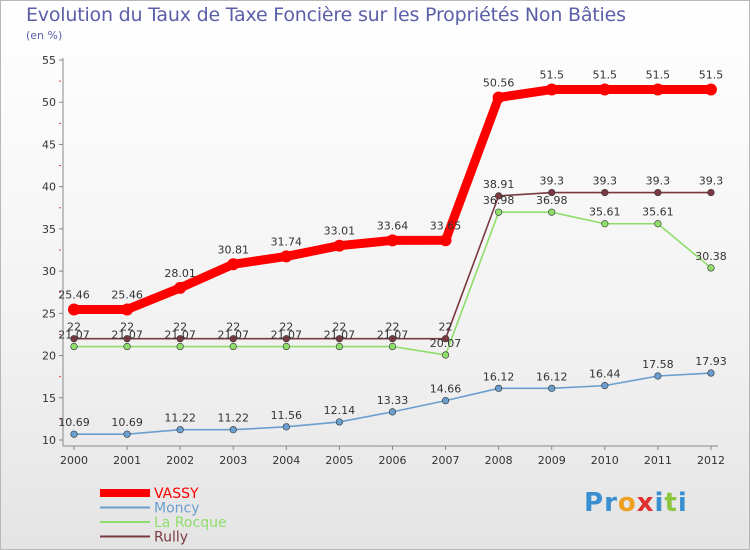 The height and width of the screenshot is (550, 750). I want to click on data-label-moncy: 11.56, so click(287, 415).